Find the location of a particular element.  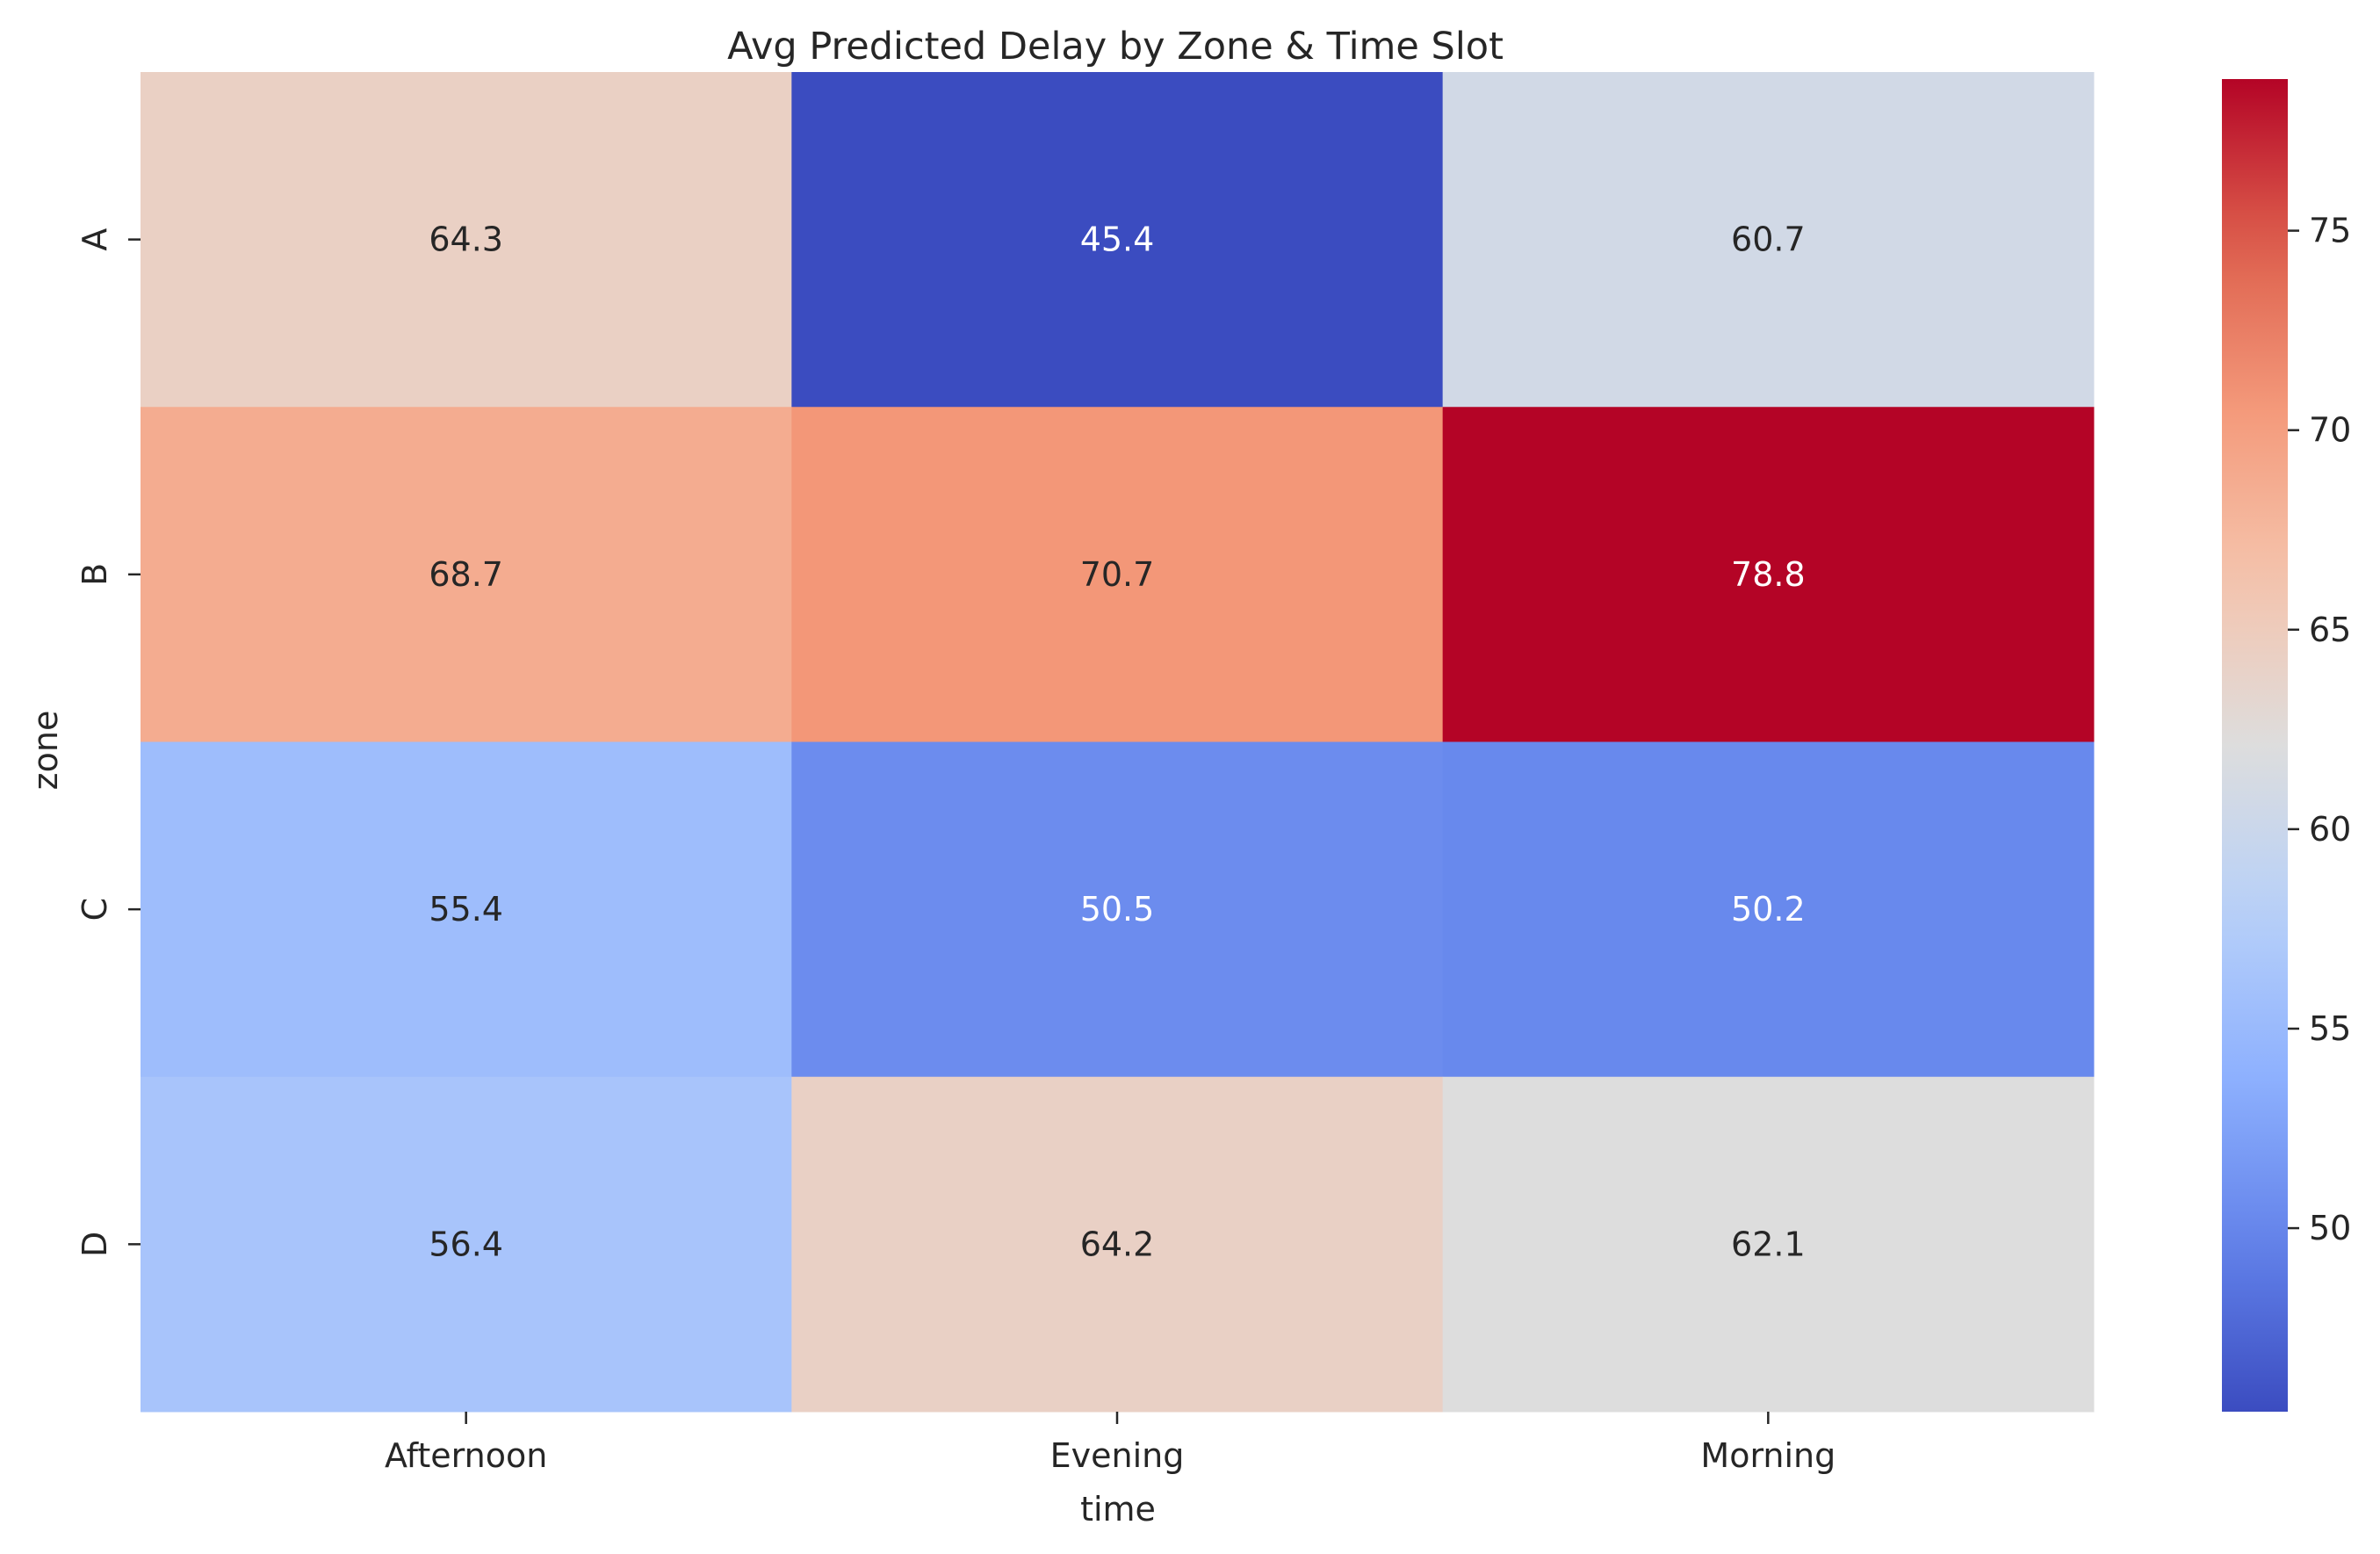

cell-value-label: 64.3 is located at coordinates (466, 239).